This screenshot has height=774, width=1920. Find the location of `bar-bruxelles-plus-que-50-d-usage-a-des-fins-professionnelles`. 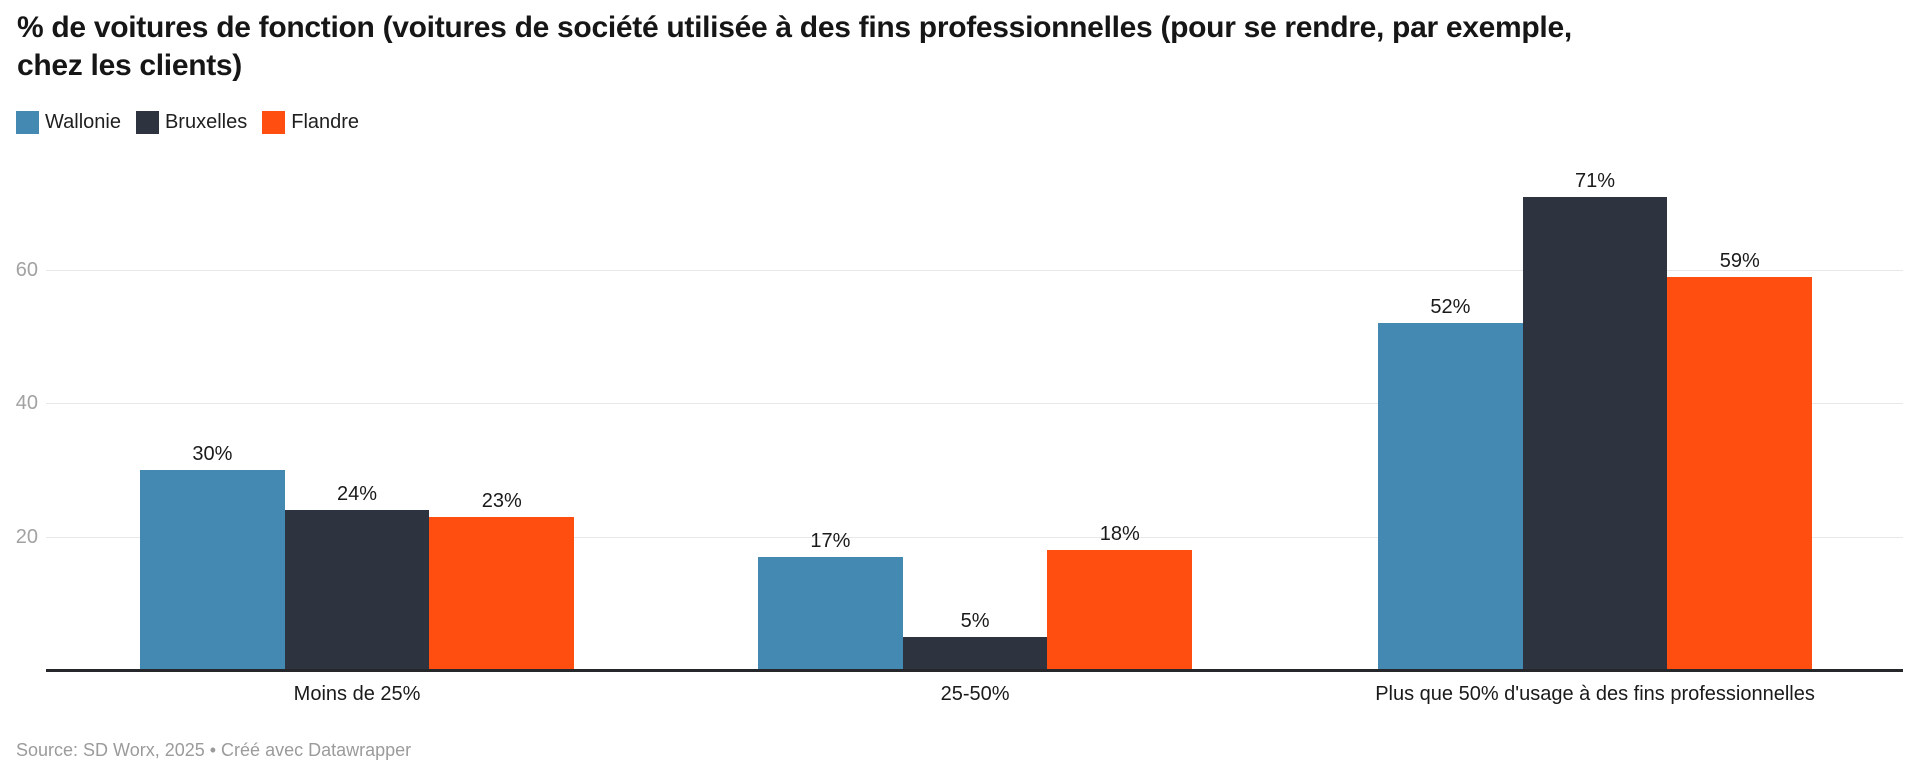

bar-bruxelles-plus-que-50-d-usage-a-des-fins-professionnelles is located at coordinates (1595, 433).